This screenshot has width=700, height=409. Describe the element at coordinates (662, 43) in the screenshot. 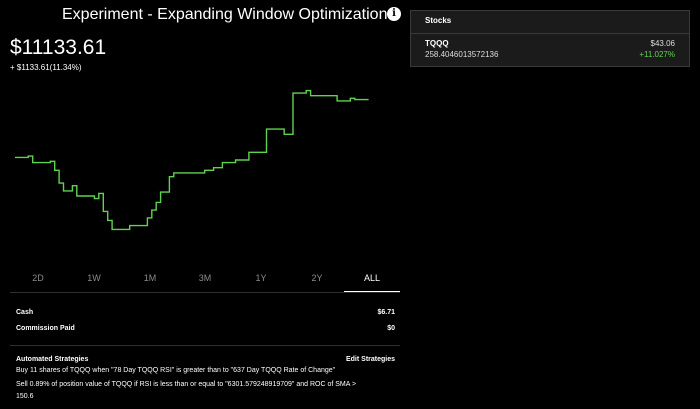

I see `stock-price: $43.06` at that location.